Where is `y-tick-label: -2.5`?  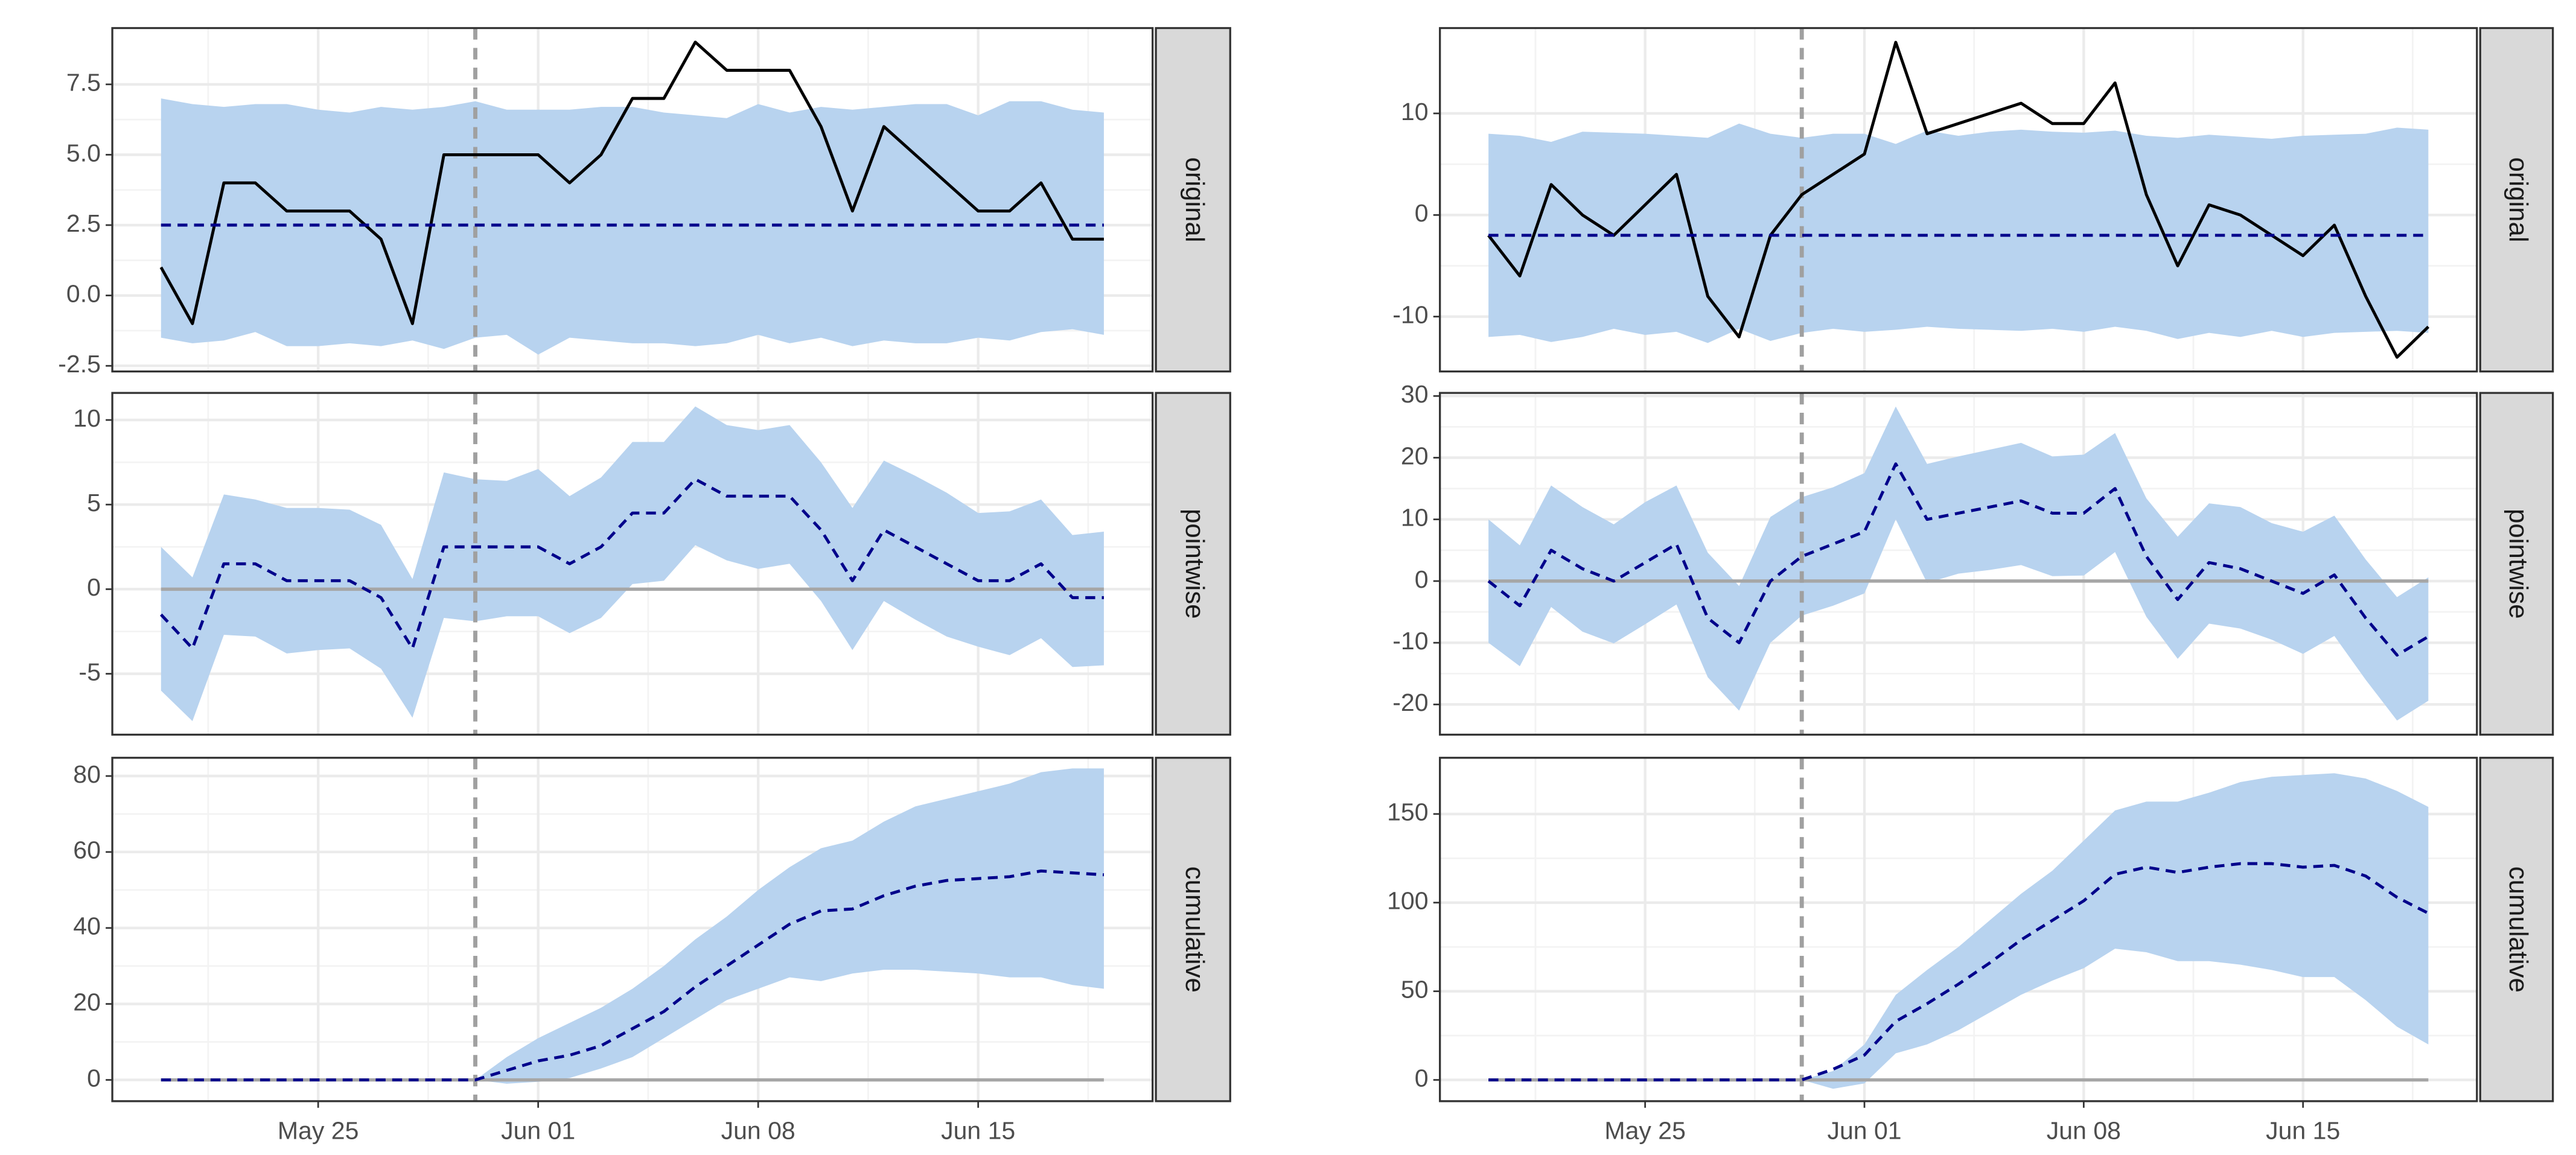 y-tick-label: -2.5 is located at coordinates (79, 364).